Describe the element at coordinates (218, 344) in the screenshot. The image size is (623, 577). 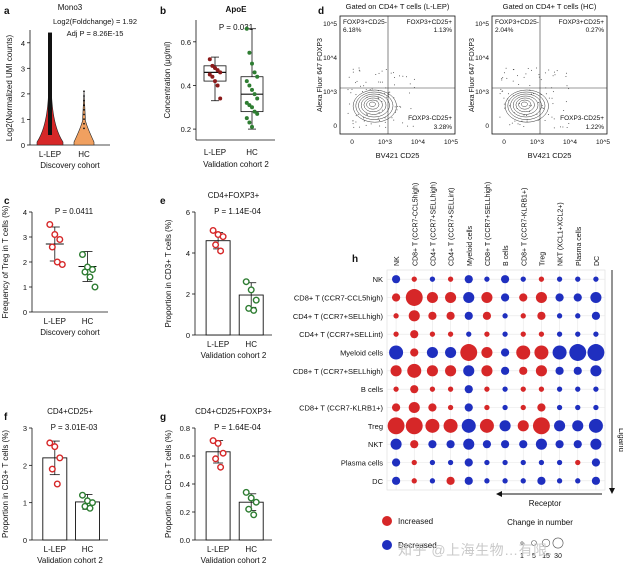
I see `panel-e-category-L-LEP: L-LEP` at that location.